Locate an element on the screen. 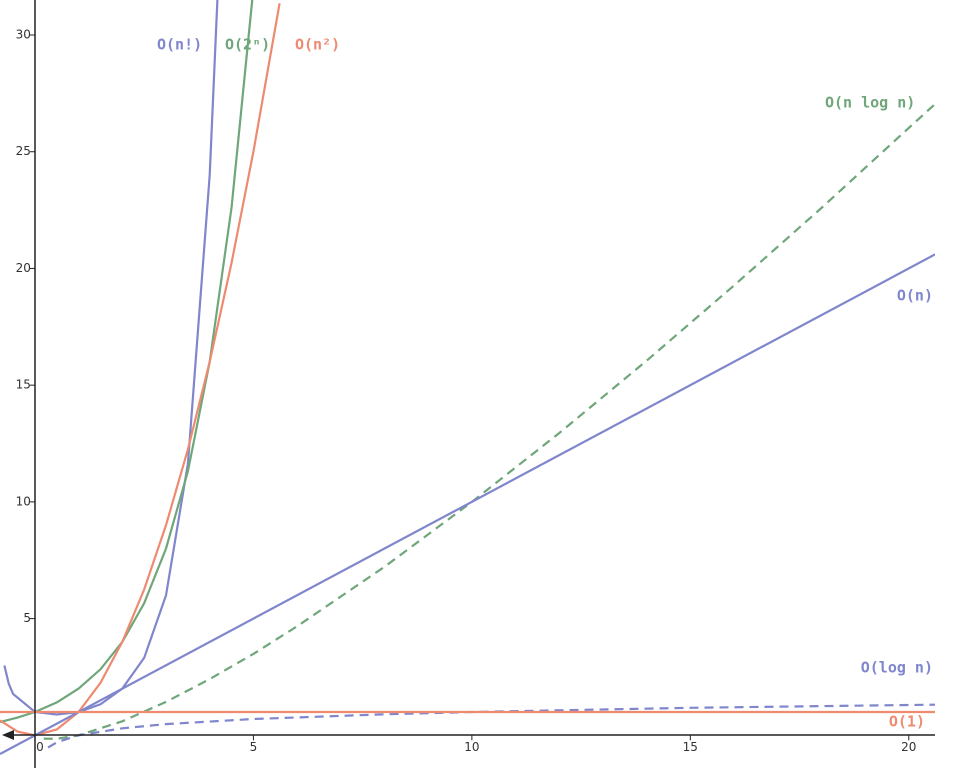 The width and height of the screenshot is (967, 784). y-tick-label: 10 is located at coordinates (23, 501).